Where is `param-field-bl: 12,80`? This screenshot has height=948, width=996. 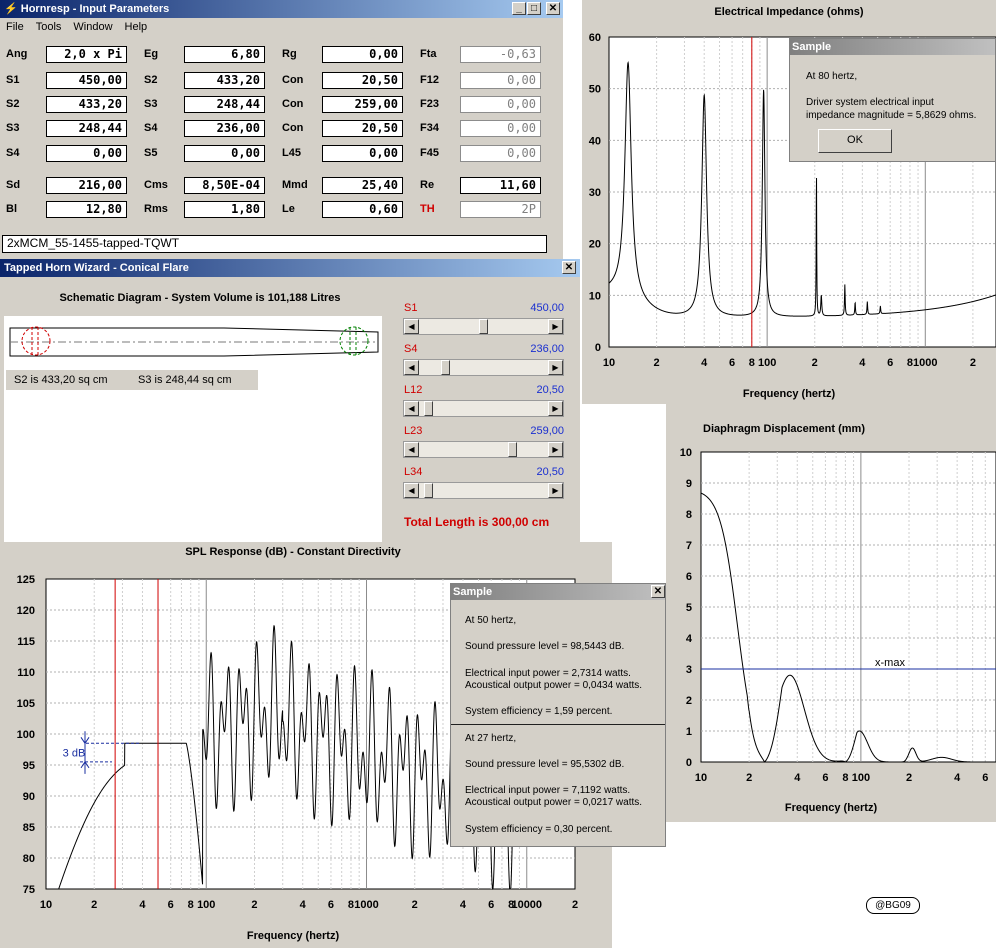 param-field-bl: 12,80 is located at coordinates (86, 209).